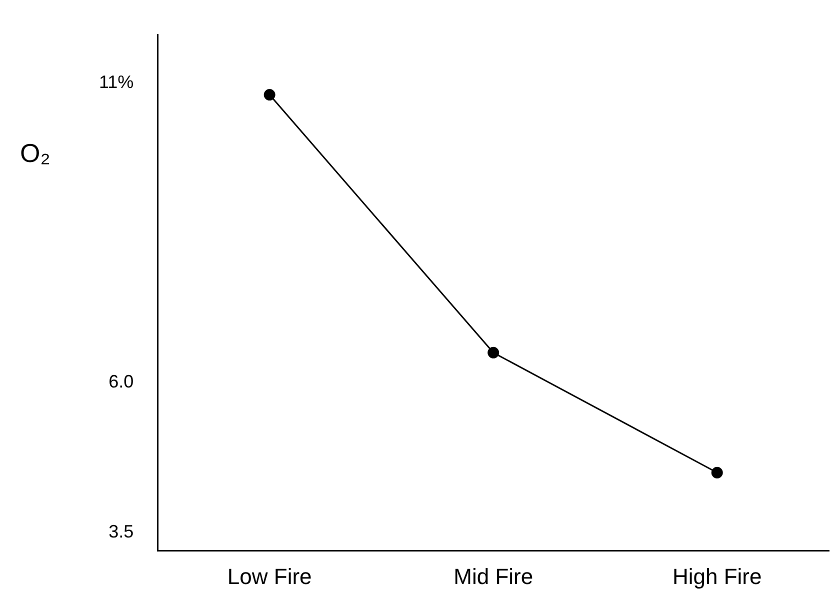 This screenshot has width=837, height=605. Describe the element at coordinates (269, 576) in the screenshot. I see `x-tick-label: Low Fire` at that location.